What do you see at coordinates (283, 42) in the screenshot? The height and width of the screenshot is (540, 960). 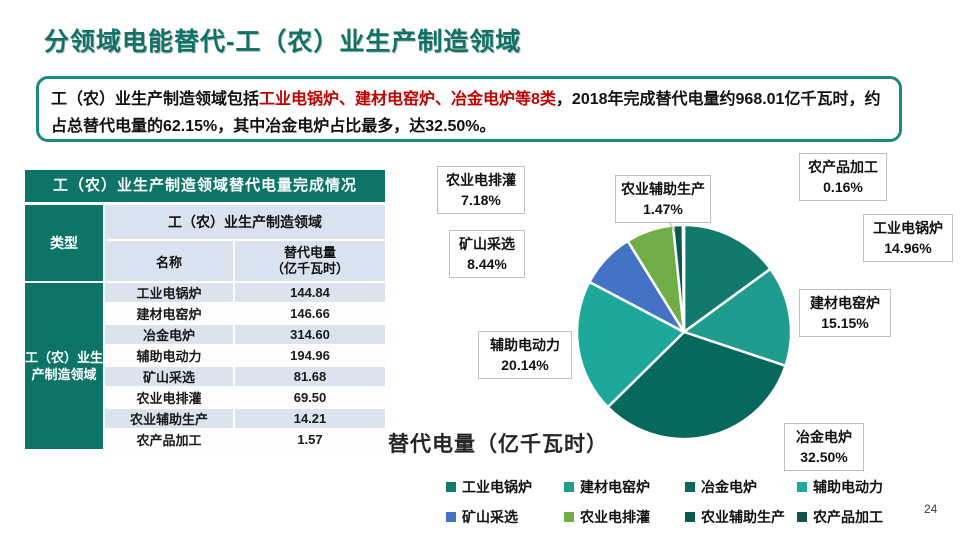 I see `page-title: 分领域电能替代-工（农）业生产制造领域` at bounding box center [283, 42].